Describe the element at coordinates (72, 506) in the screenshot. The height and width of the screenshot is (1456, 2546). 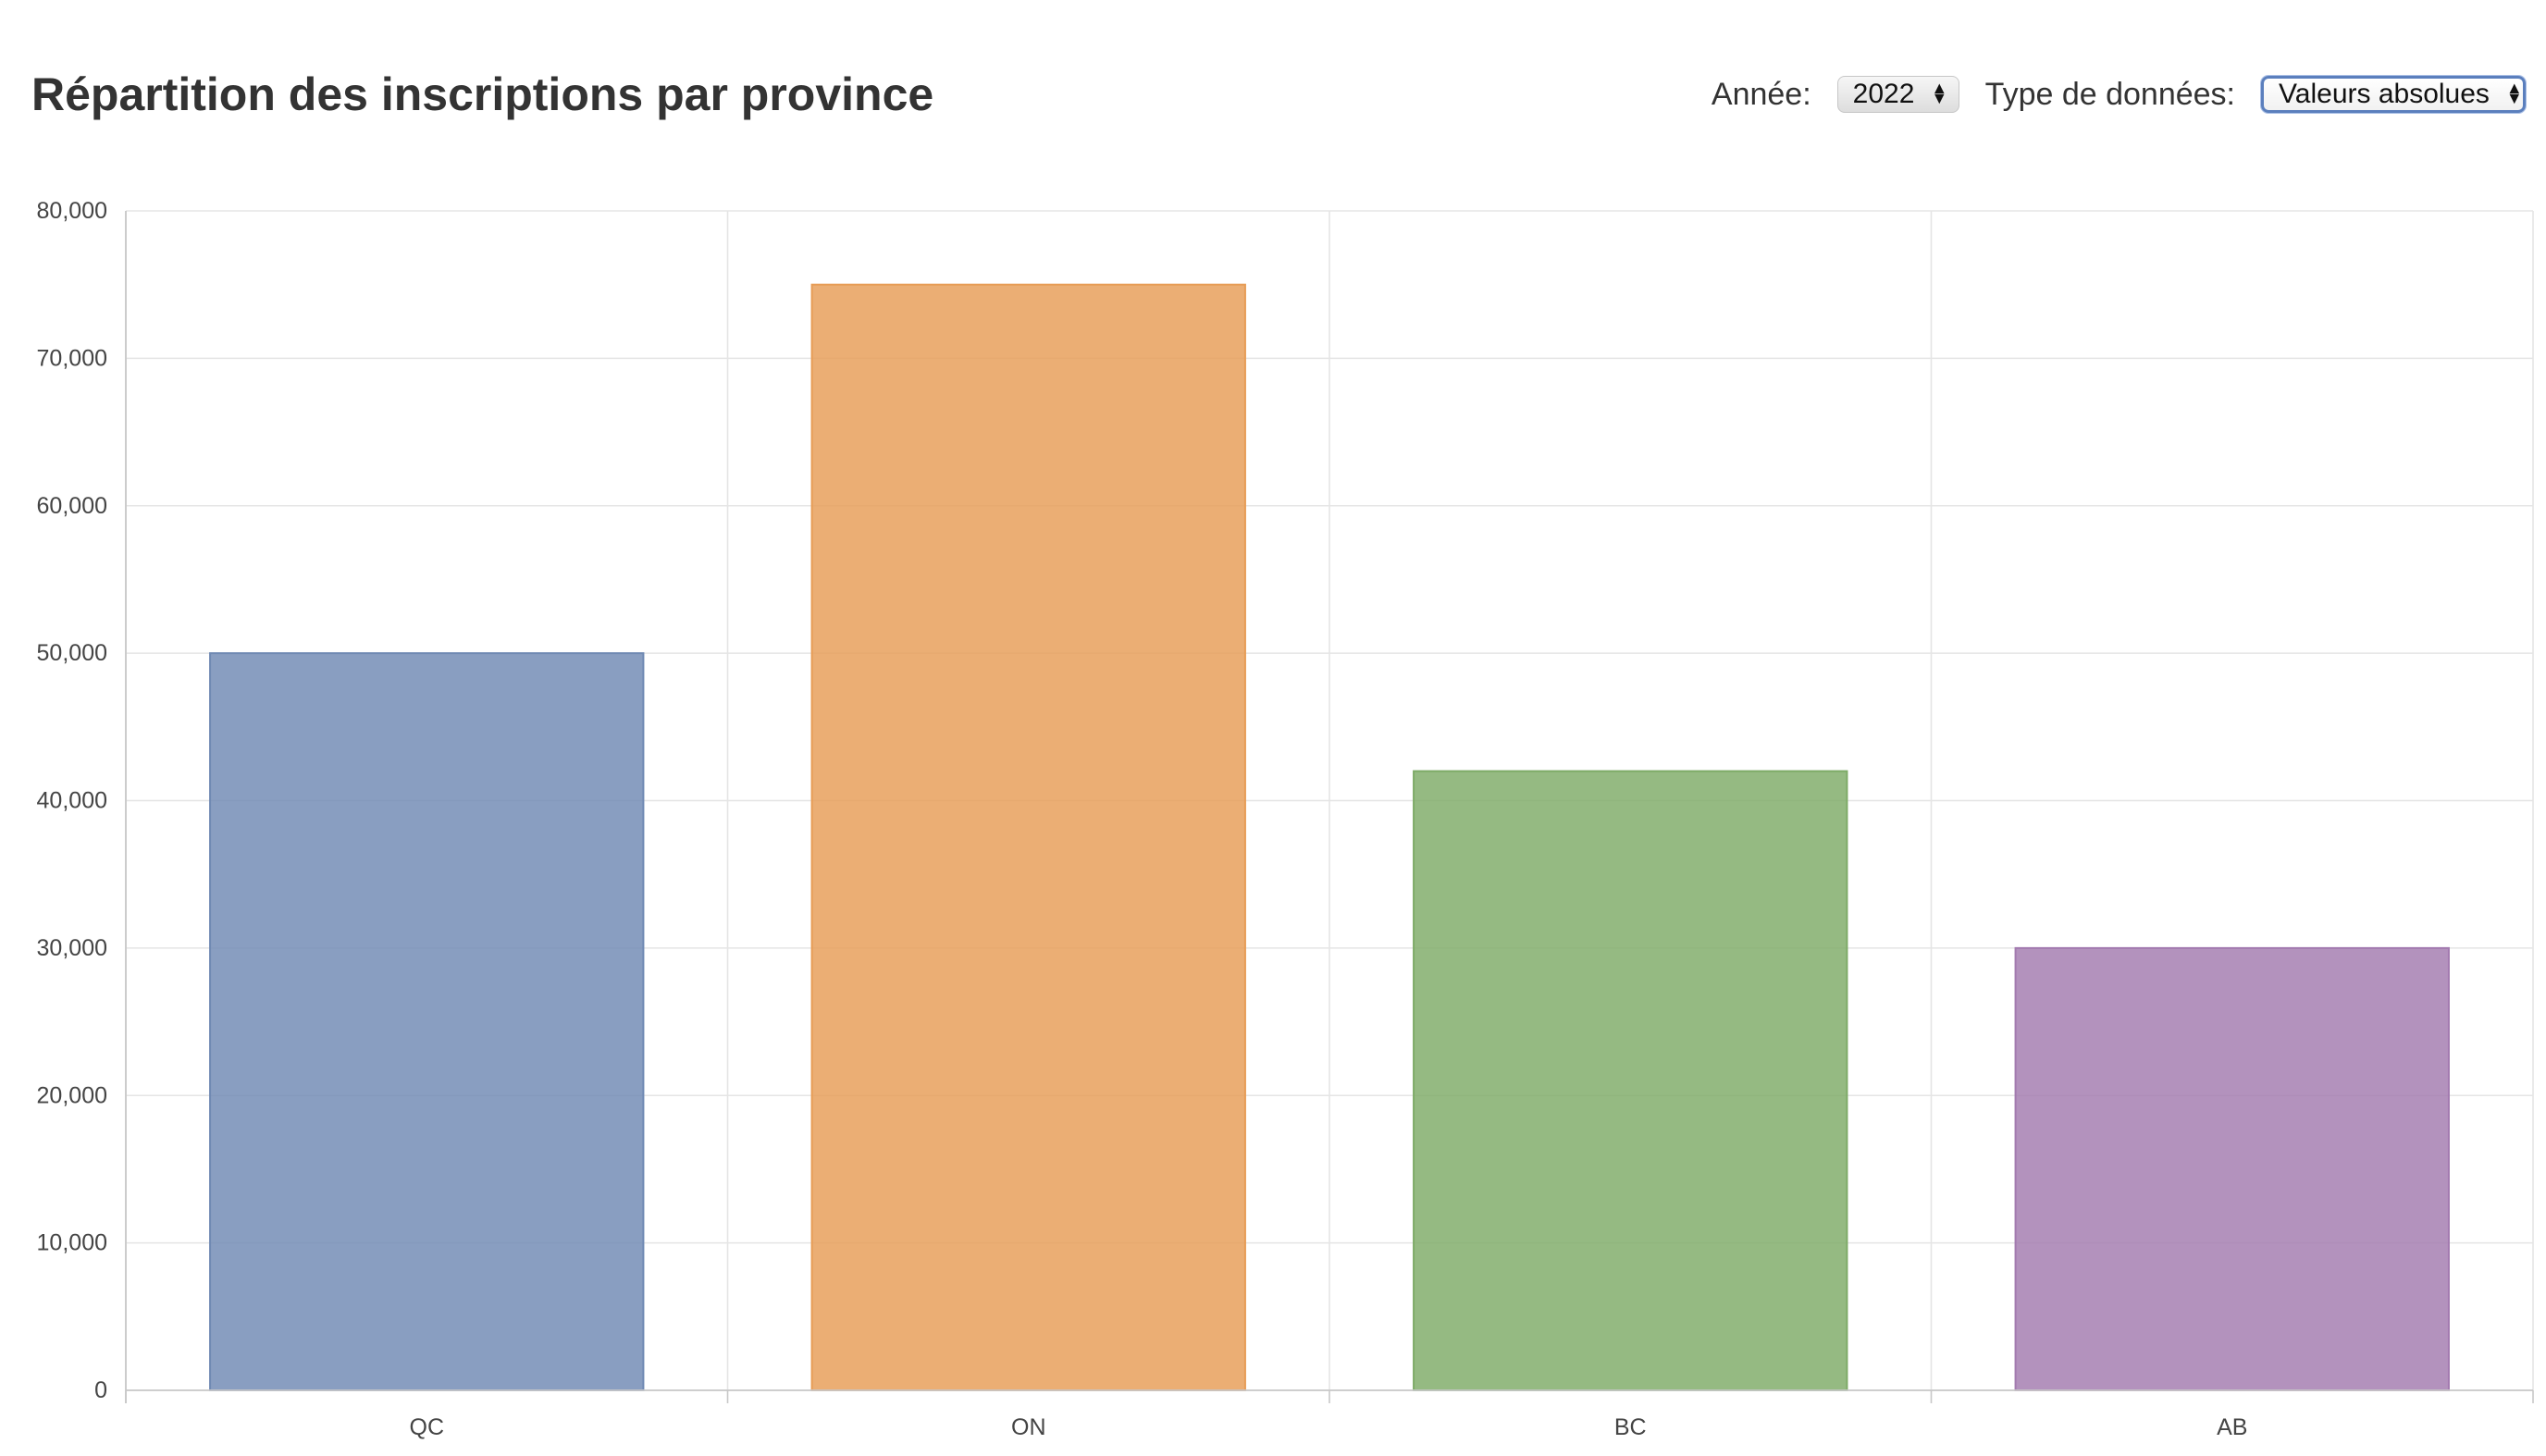
I see `y-tick-label: 60,000` at that location.